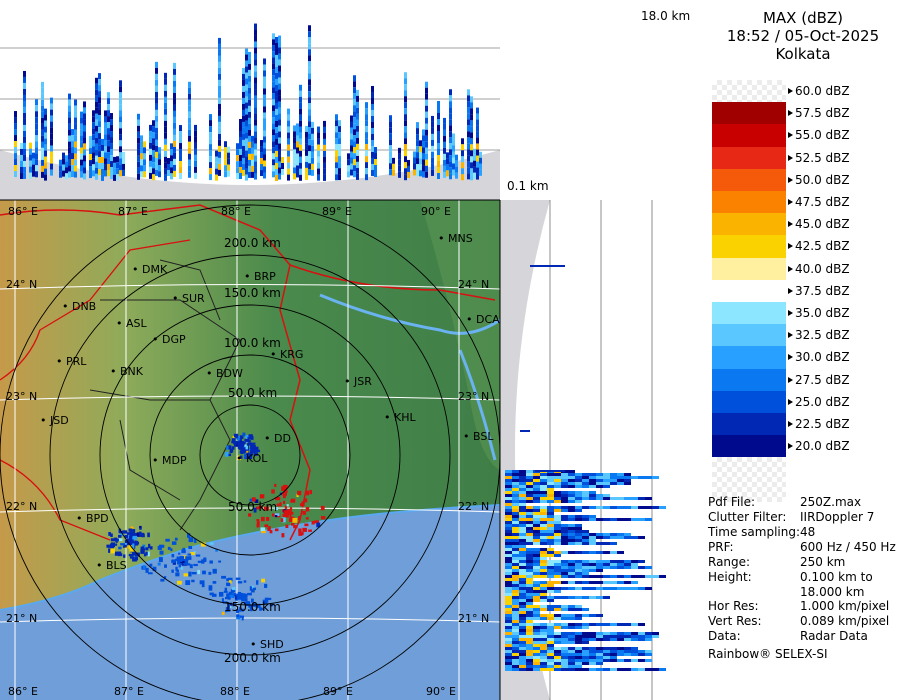 The height and width of the screenshot is (700, 906). What do you see at coordinates (822, 157) in the screenshot?
I see `legend-label: 52.5 dBZ` at bounding box center [822, 157].